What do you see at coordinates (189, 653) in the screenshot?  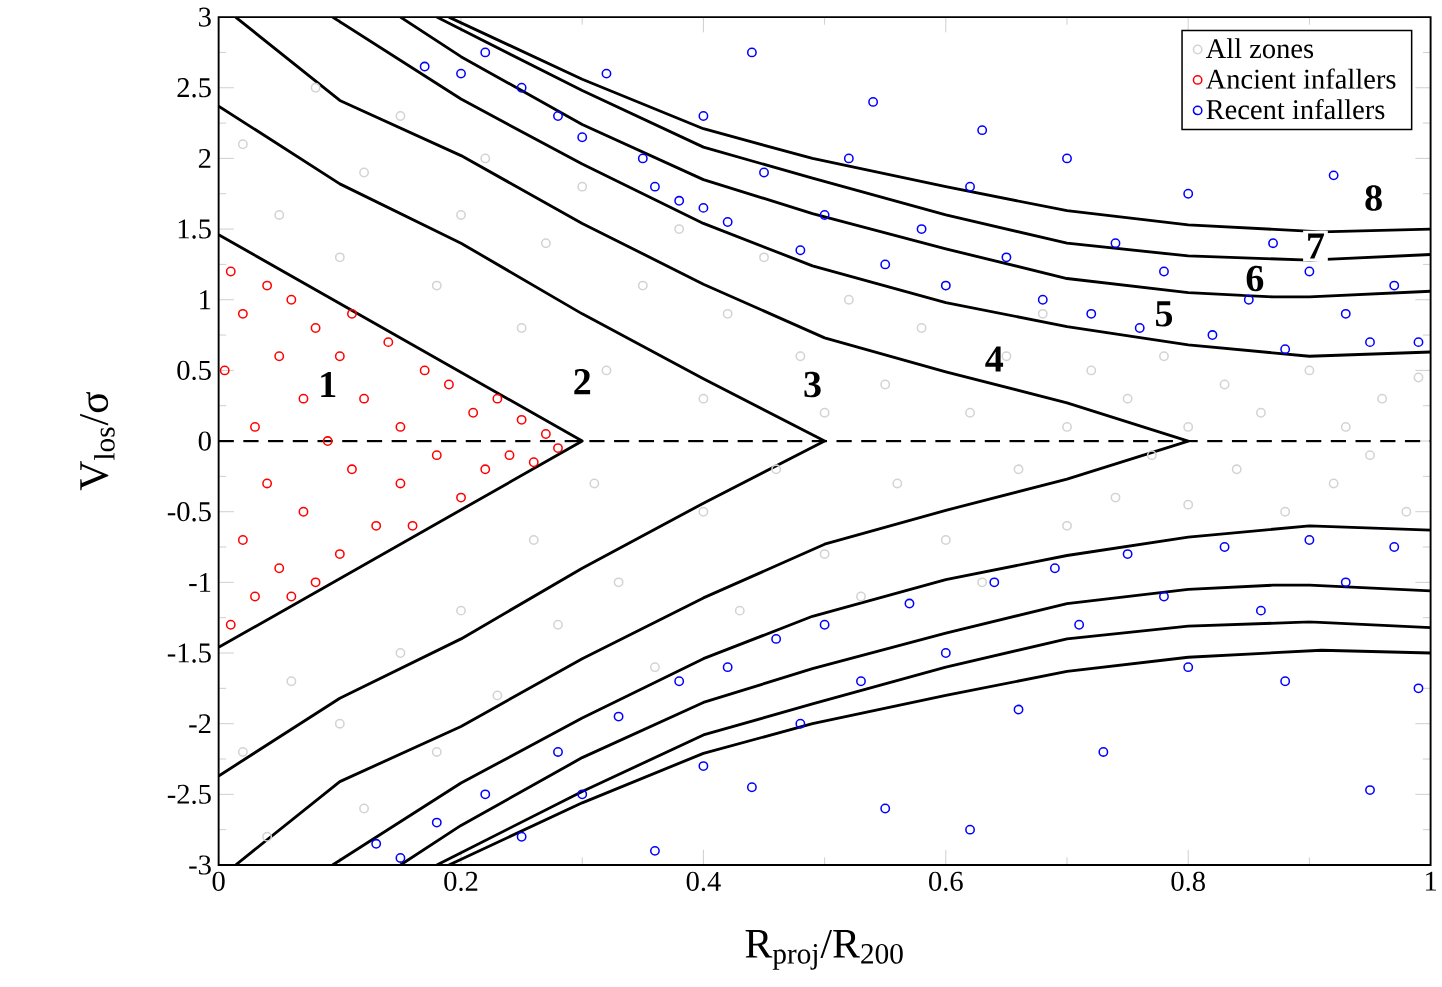 I see `y-tick-label: -1.5` at bounding box center [189, 653].